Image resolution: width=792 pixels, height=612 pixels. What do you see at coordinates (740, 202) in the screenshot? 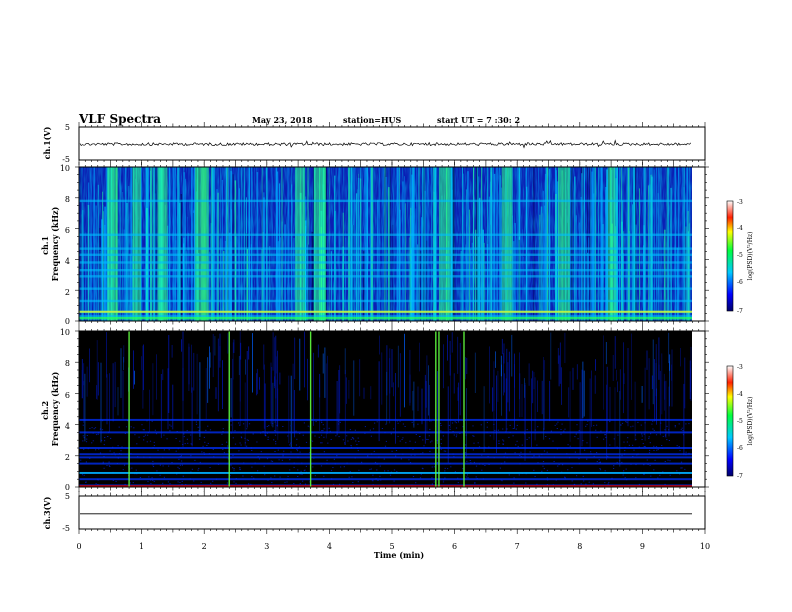
I see `ch1-cb-tick-m3: -3` at bounding box center [740, 202].